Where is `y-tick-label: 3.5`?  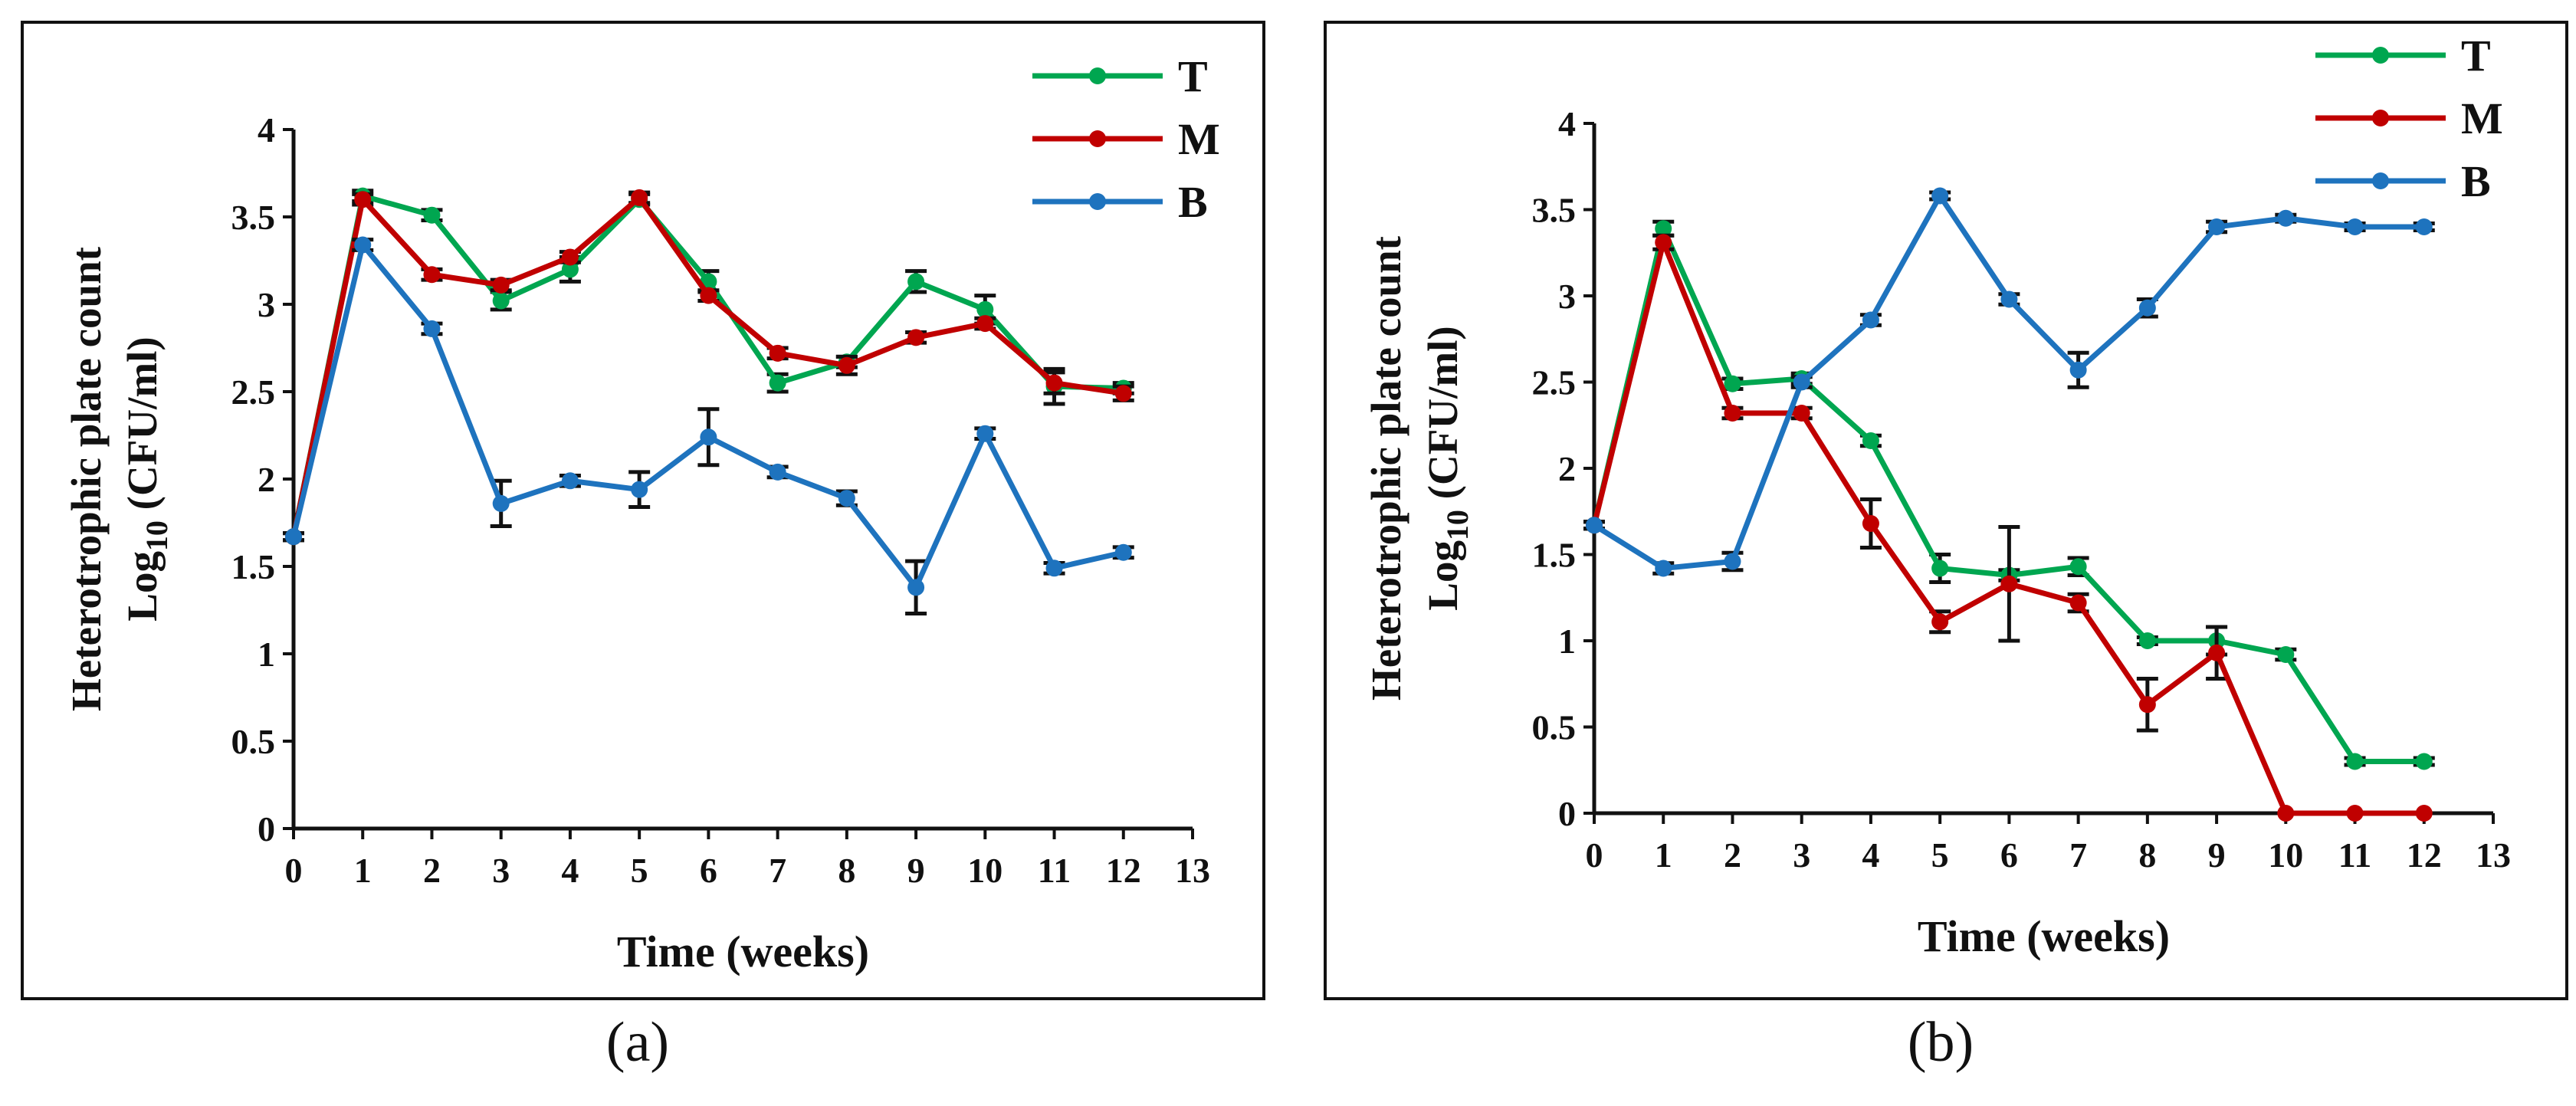 y-tick-label: 3.5 is located at coordinates (1554, 210).